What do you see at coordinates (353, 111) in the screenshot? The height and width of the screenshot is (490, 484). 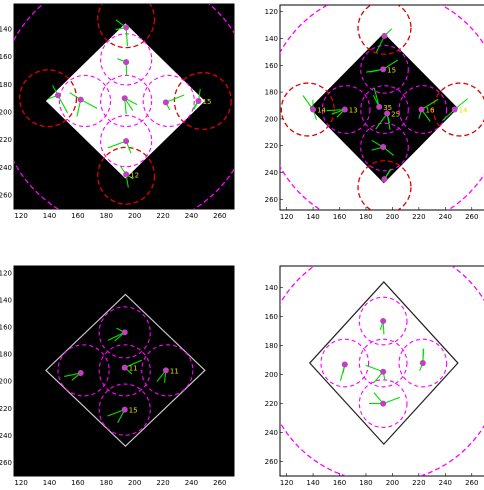 I see `keypoint-label: 13` at bounding box center [353, 111].